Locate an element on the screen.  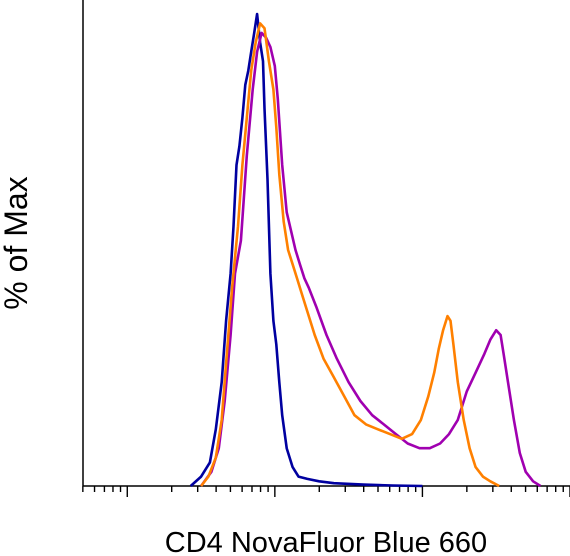
x-axis-label: CD4 NovaFluor Blue 660 is located at coordinates (326, 541).